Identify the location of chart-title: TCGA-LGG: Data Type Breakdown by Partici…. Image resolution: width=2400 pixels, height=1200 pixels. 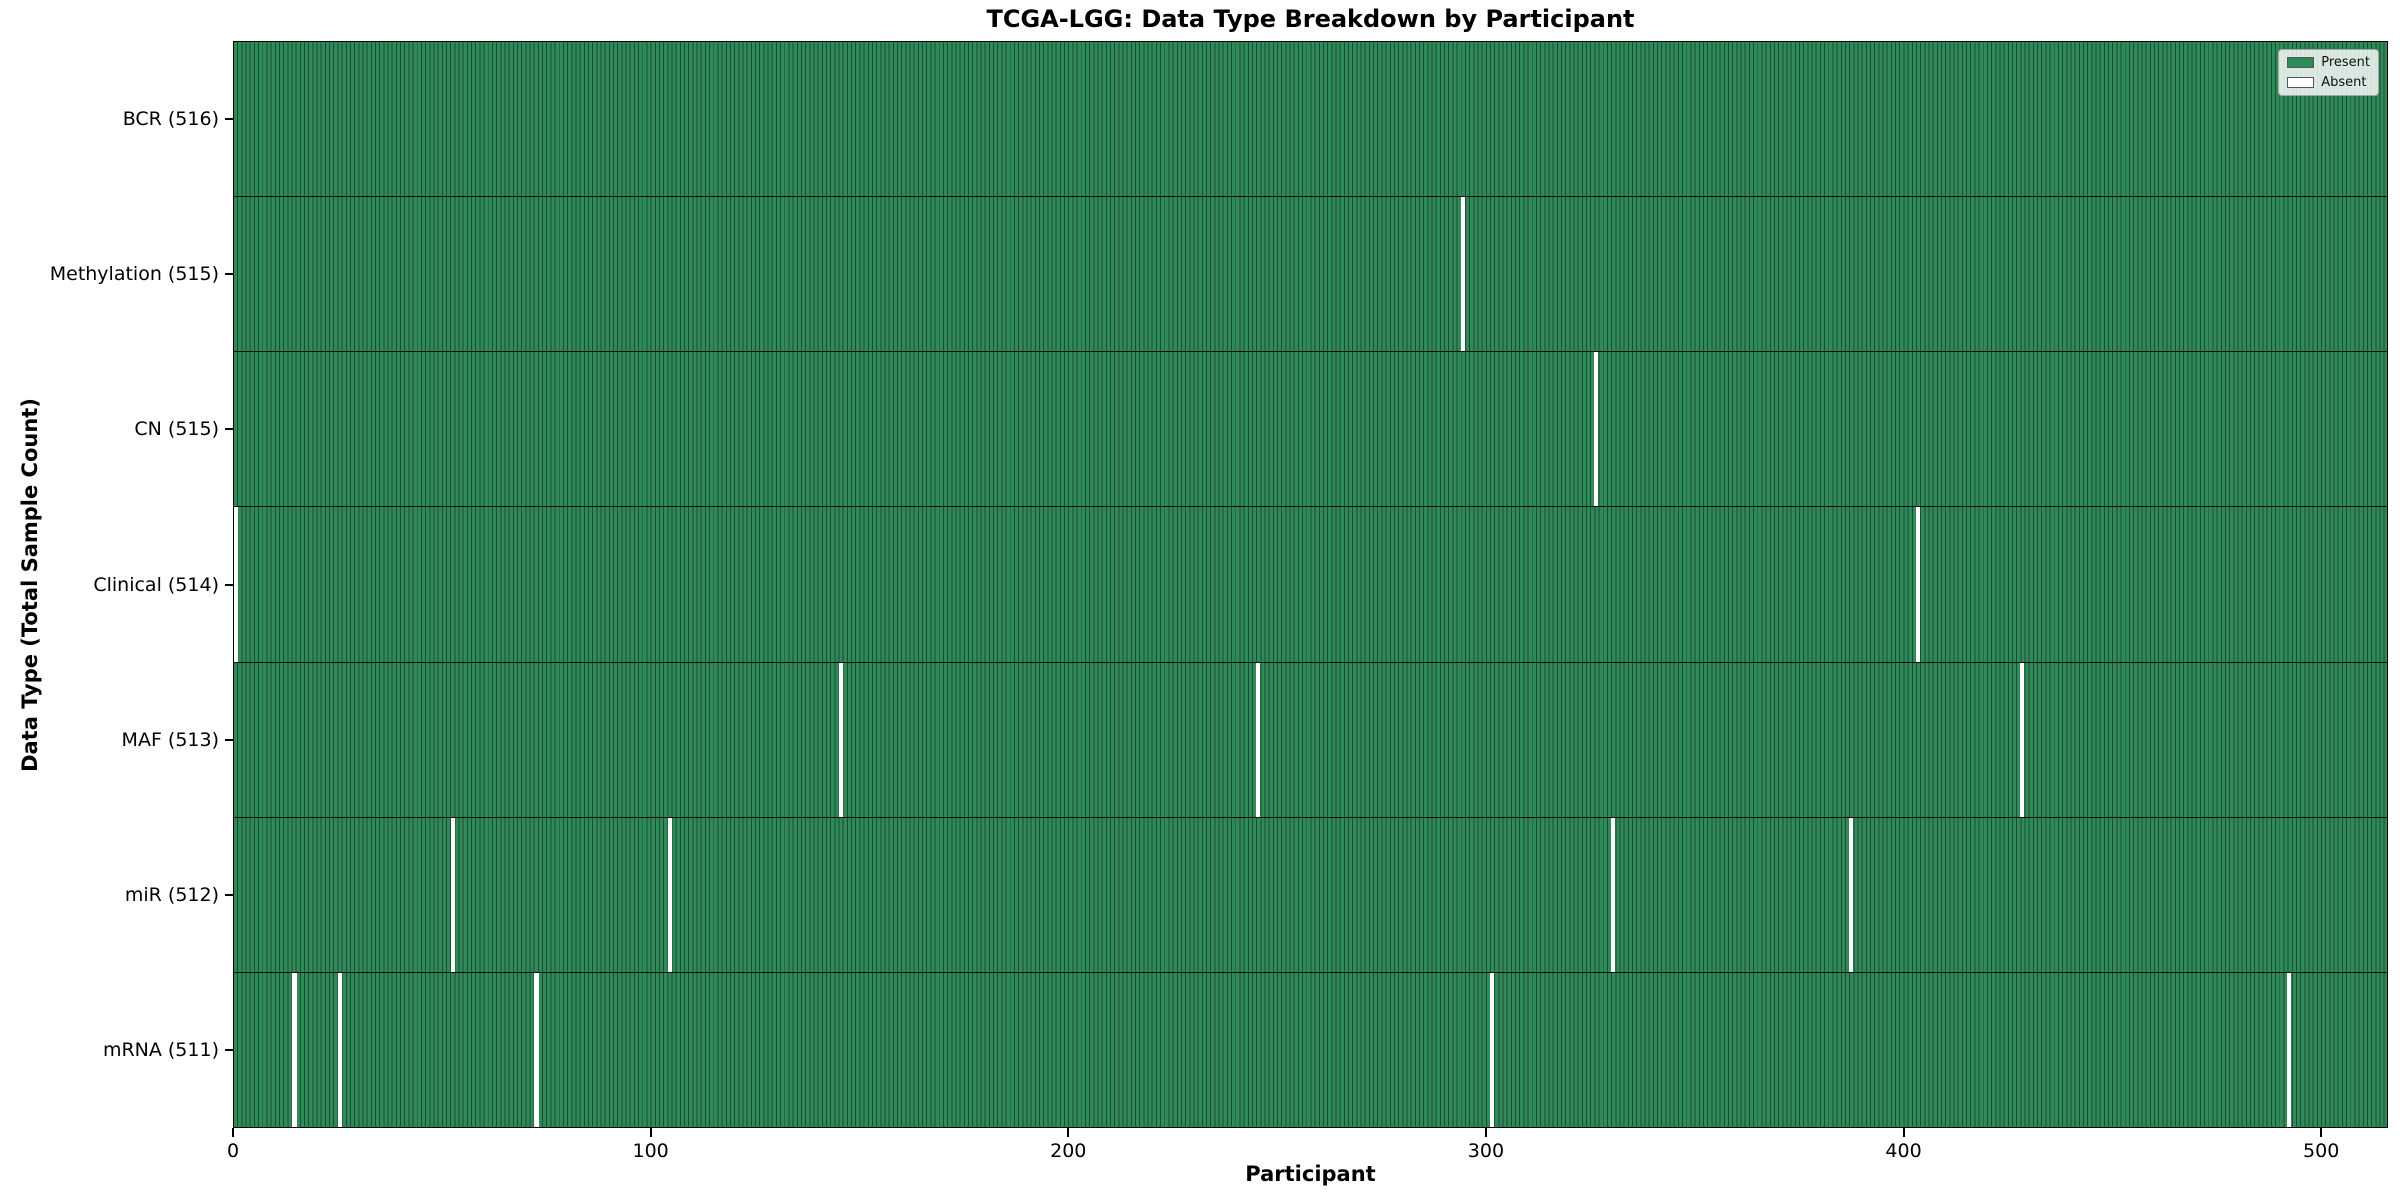
(1310, 19).